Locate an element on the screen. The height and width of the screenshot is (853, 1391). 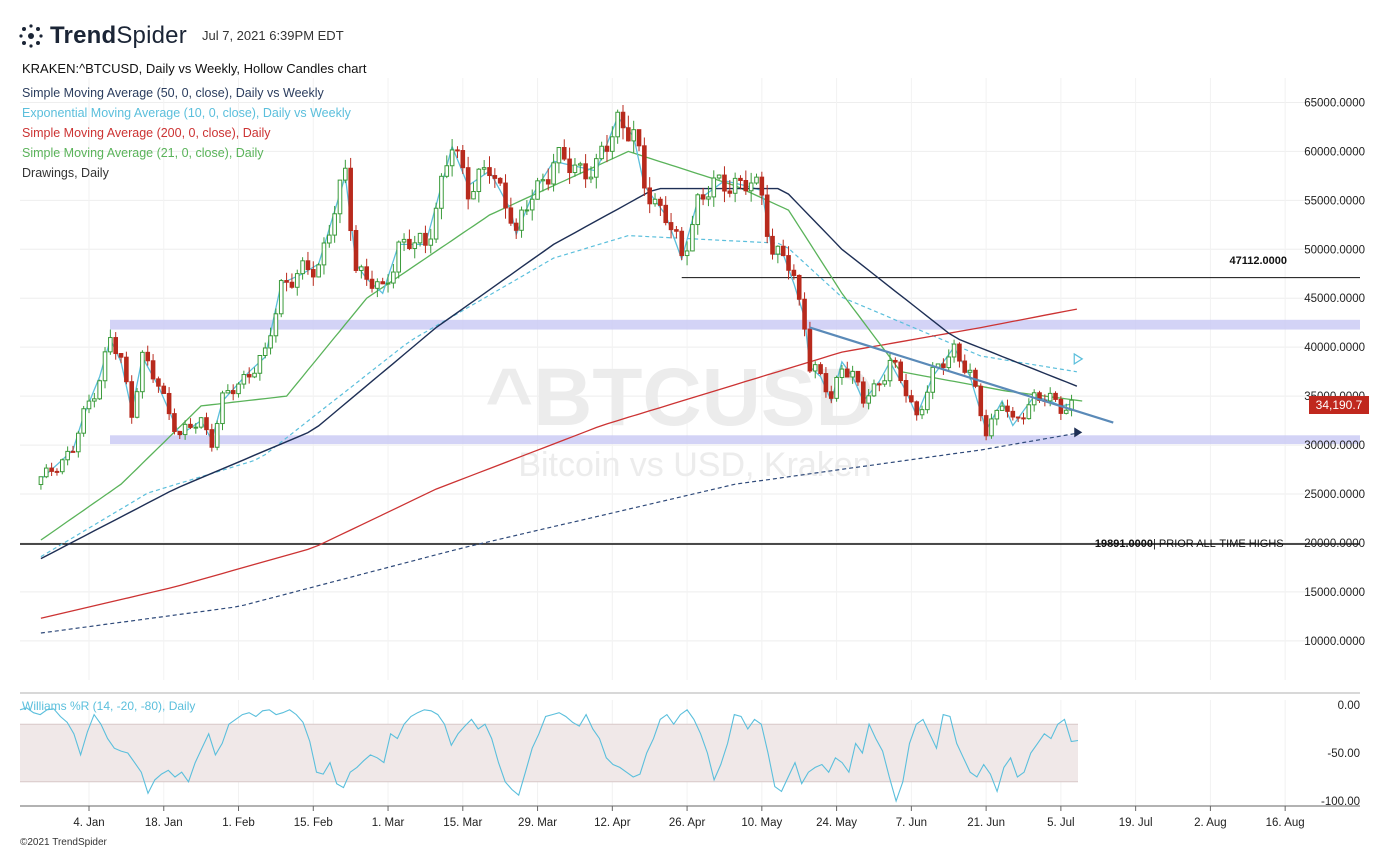
support-zones is located at coordinates (735, 382).